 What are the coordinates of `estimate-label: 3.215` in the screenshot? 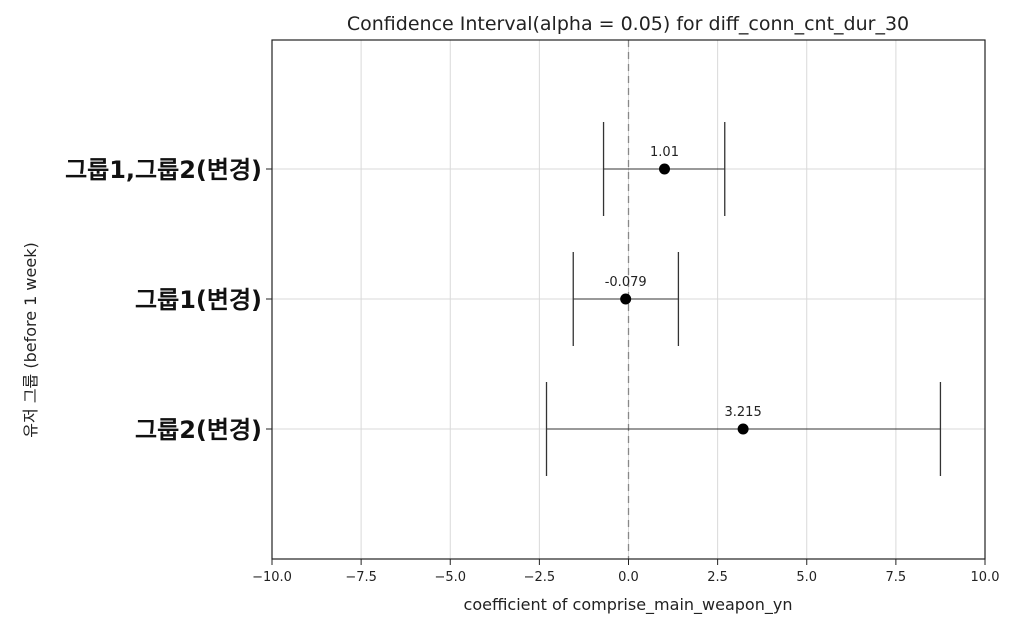 It's located at (743, 412).